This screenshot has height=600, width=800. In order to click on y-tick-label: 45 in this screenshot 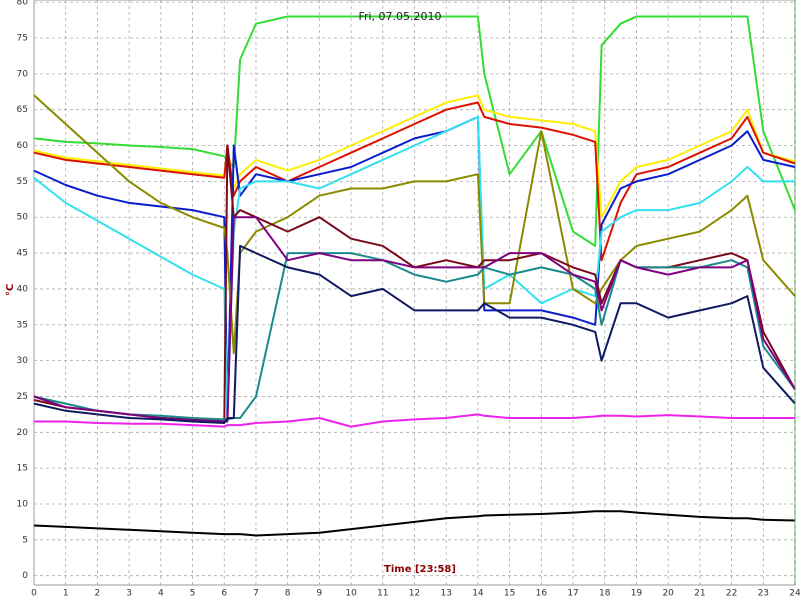, I will do `click(22, 254)`.